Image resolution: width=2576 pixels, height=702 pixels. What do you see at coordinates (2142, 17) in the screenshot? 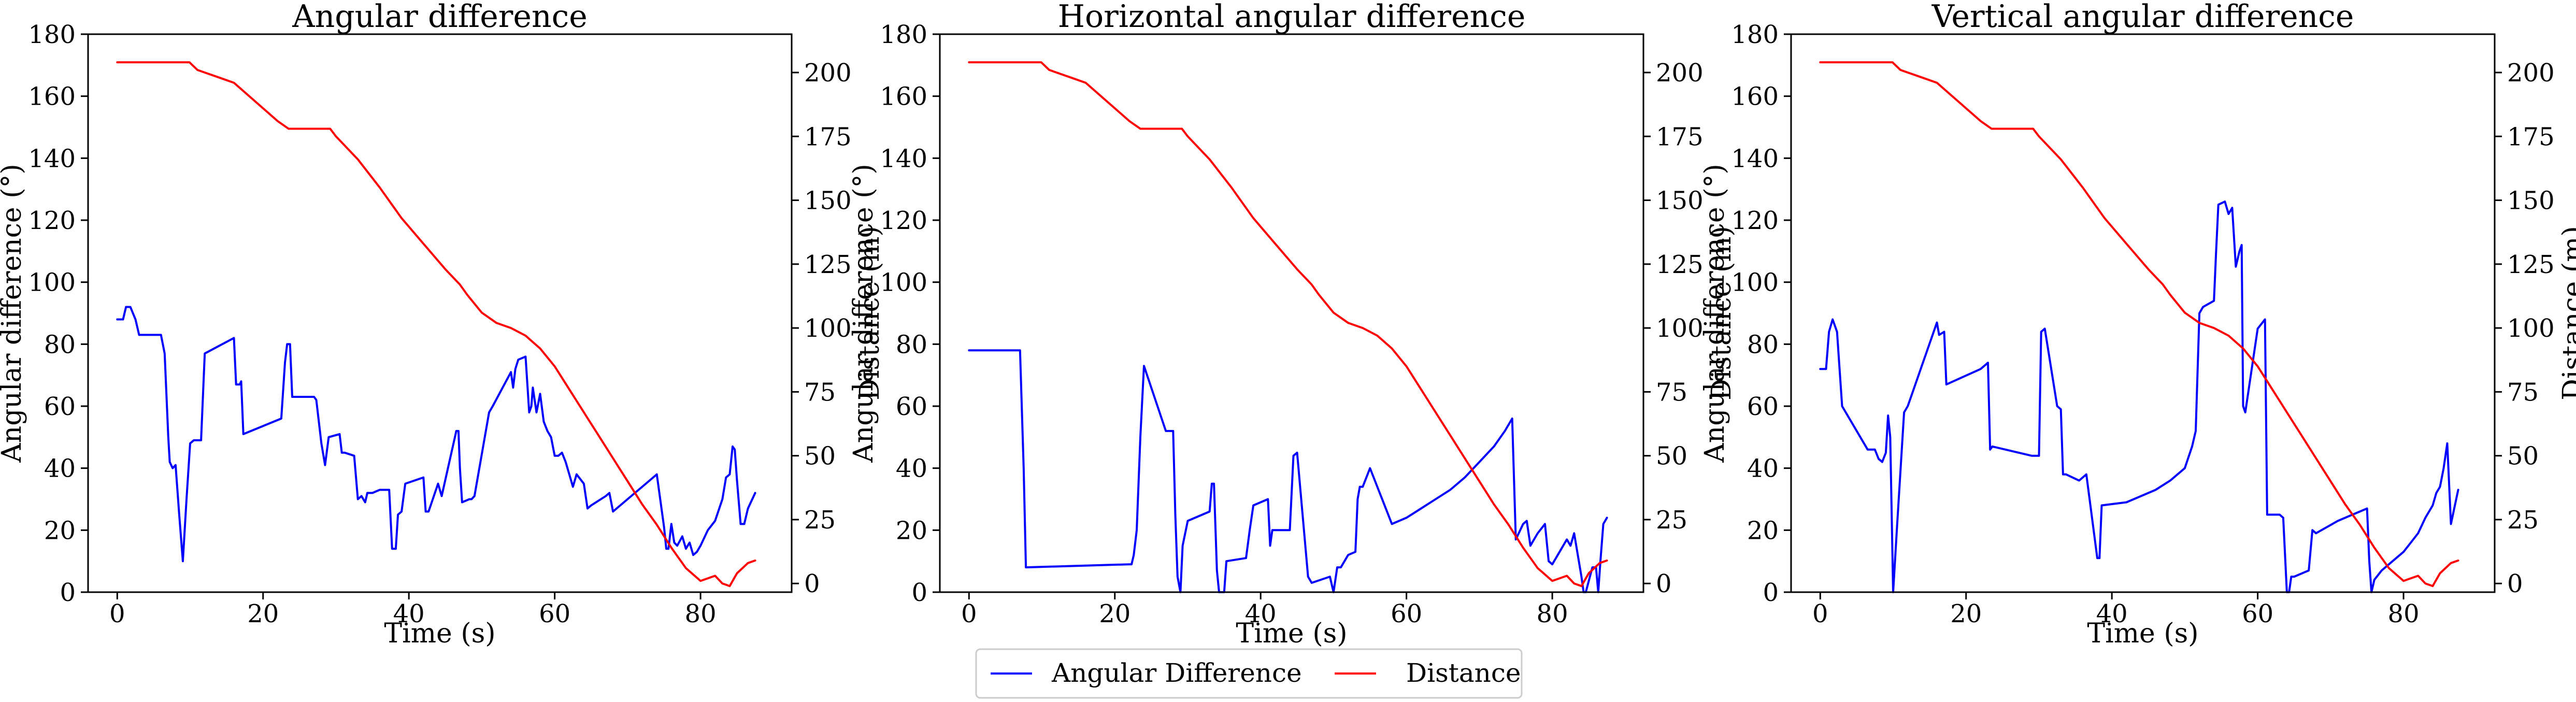
I see `chart-title: Vertical angular difference` at bounding box center [2142, 17].